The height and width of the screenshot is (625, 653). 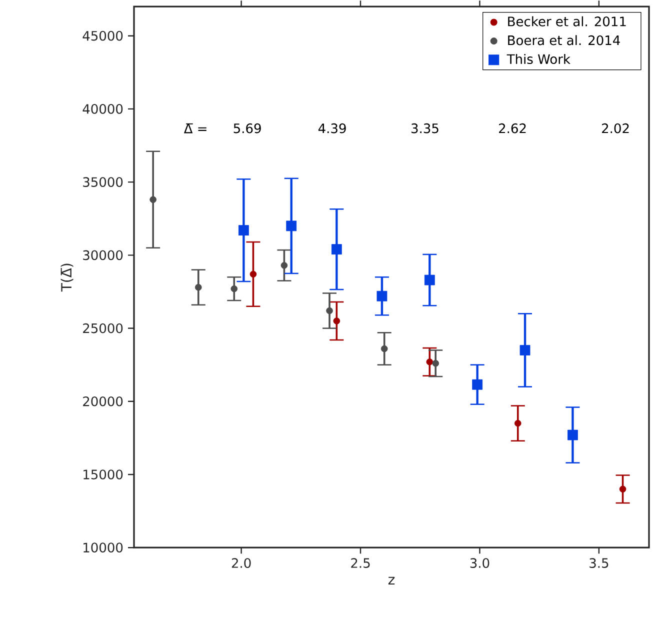 I want to click on legend-label: This Work, so click(x=538, y=59).